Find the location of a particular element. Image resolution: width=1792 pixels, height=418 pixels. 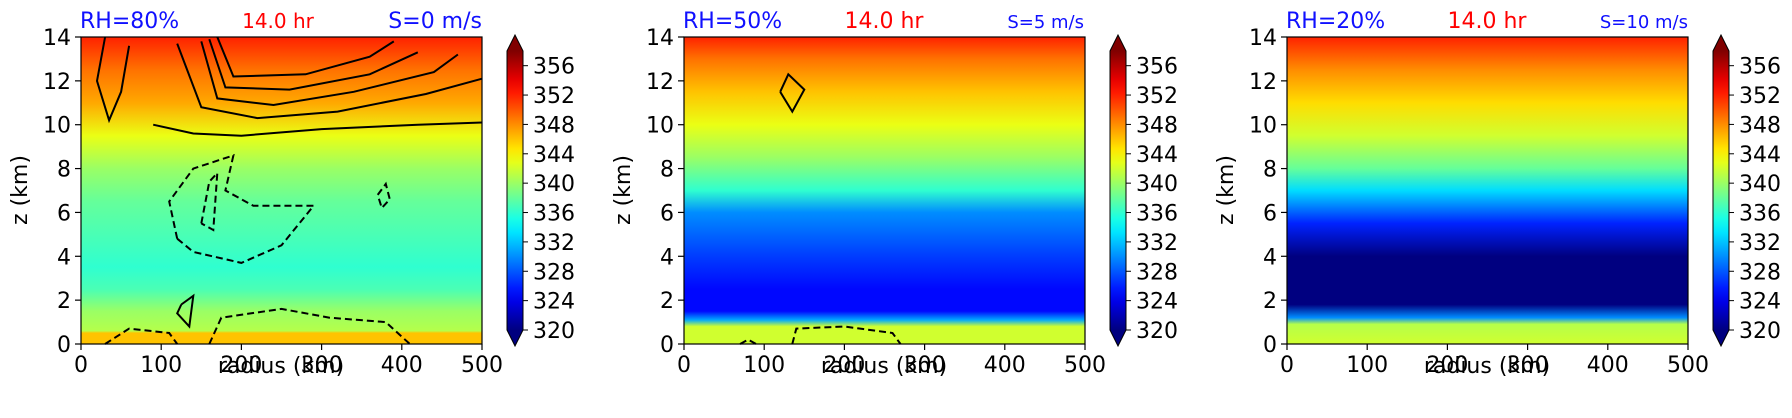

panel-title-left: RH=20% is located at coordinates (1335, 21).